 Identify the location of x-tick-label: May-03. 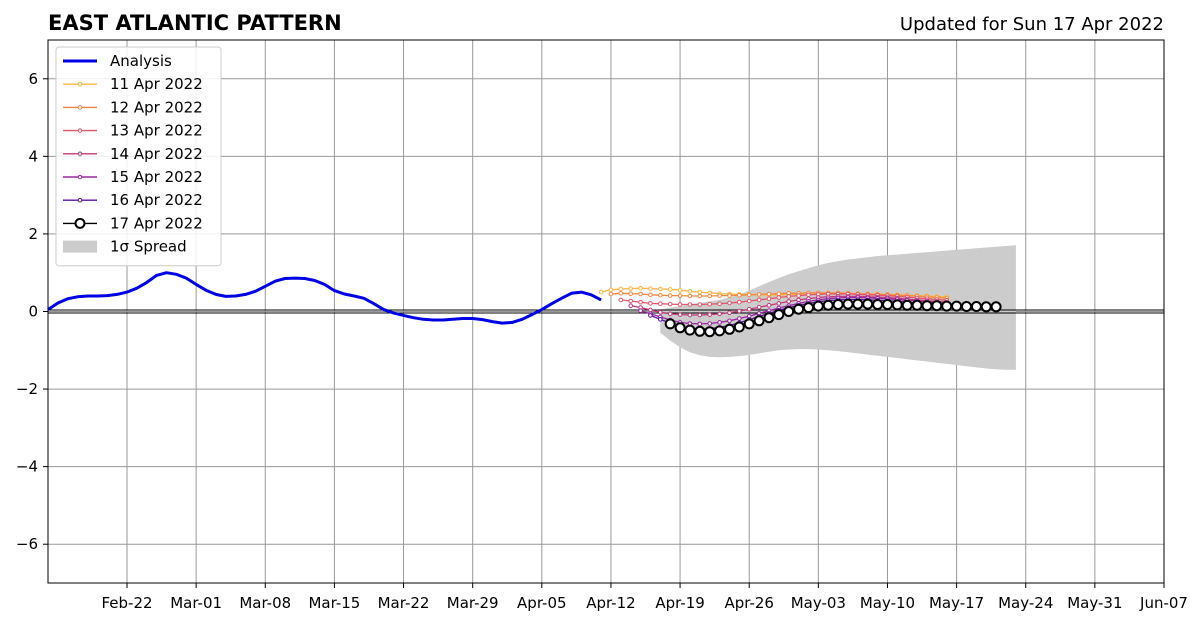
(818, 603).